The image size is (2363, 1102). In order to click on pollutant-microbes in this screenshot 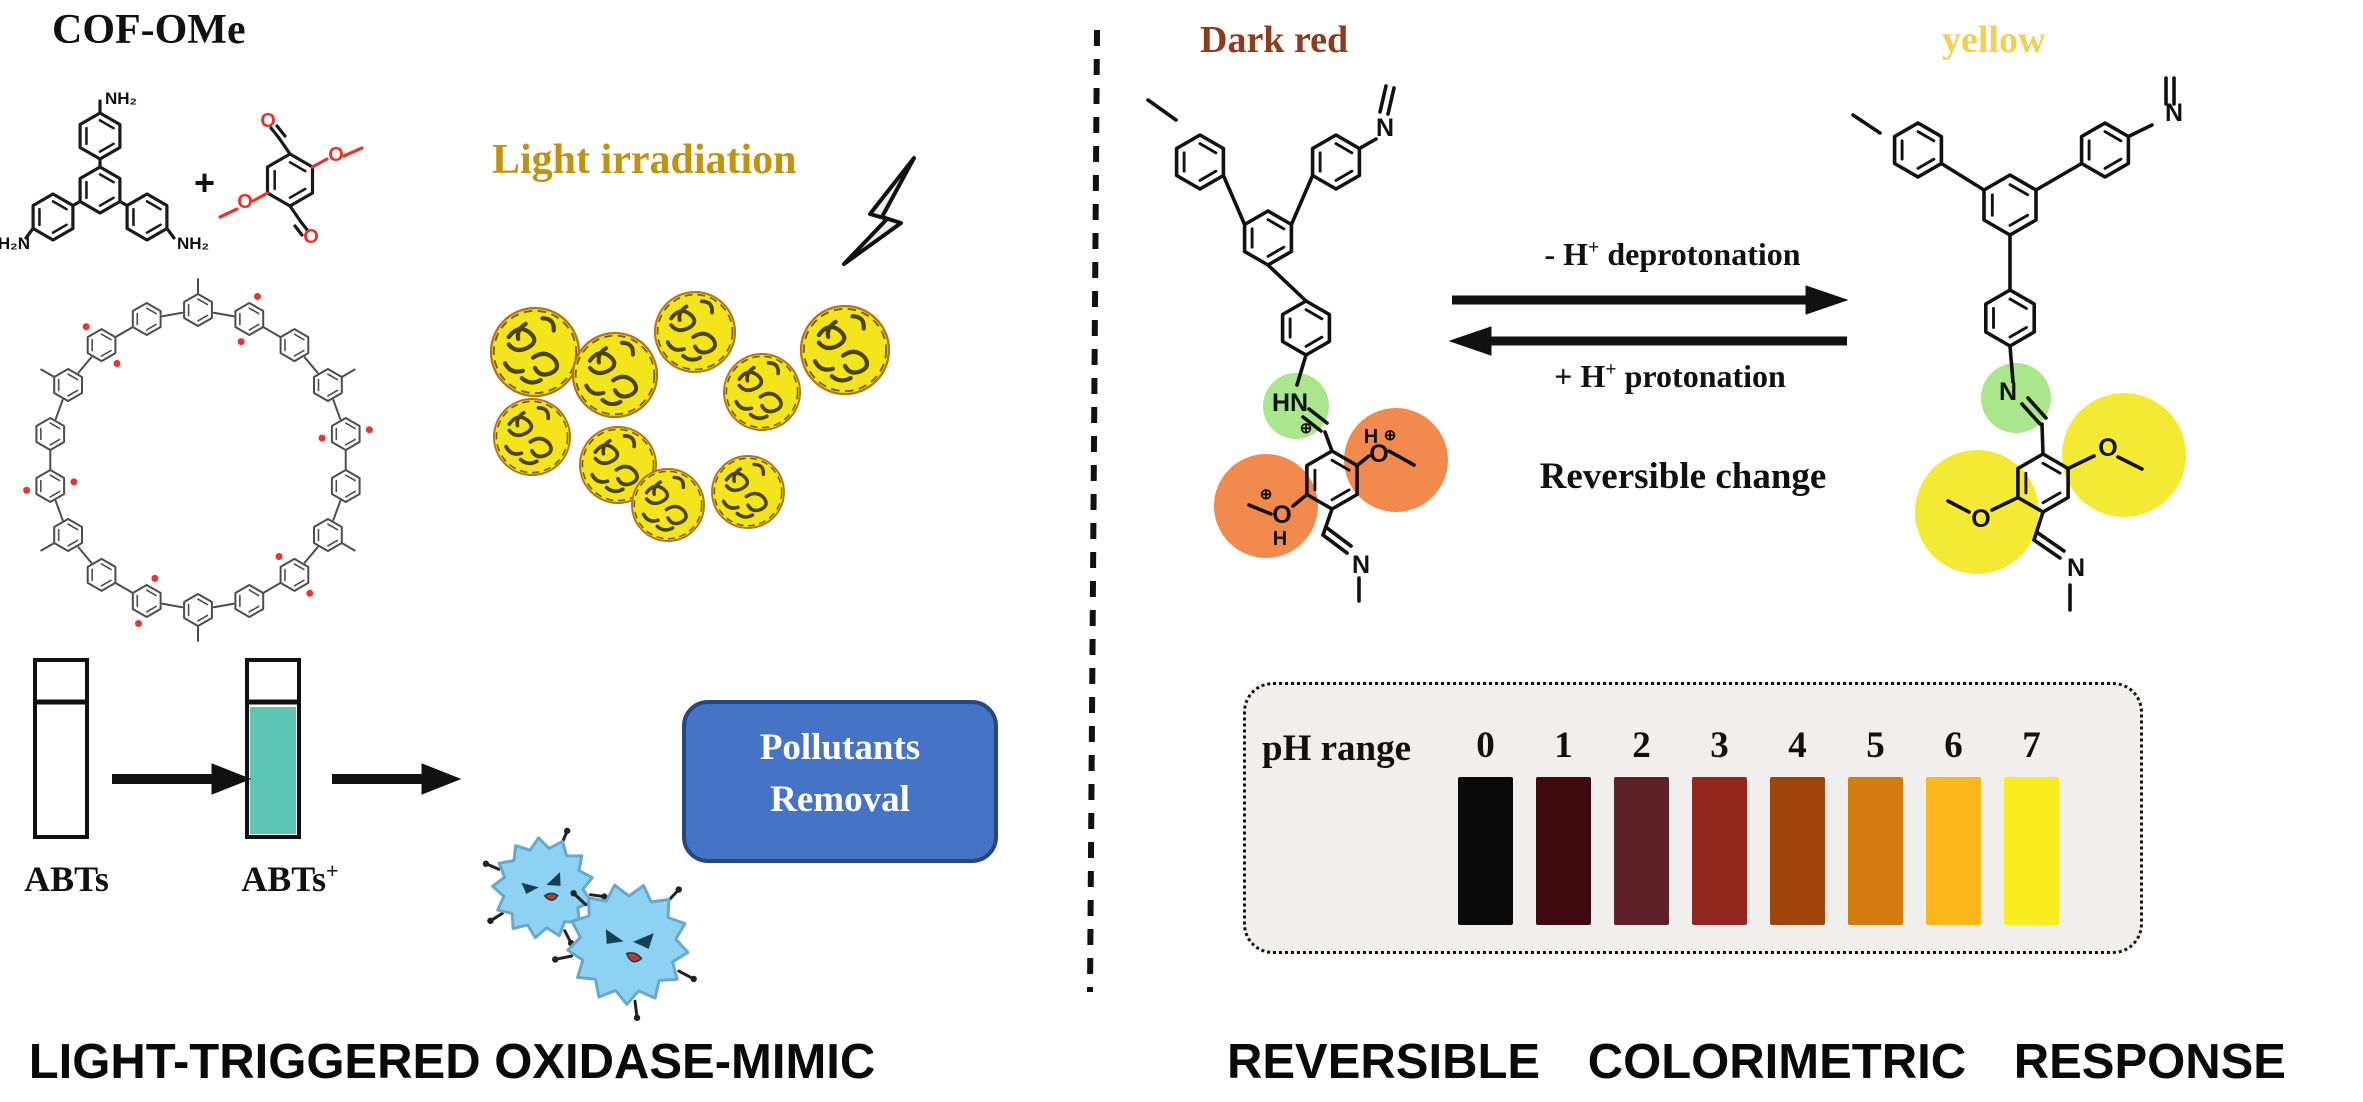, I will do `click(589, 924)`.